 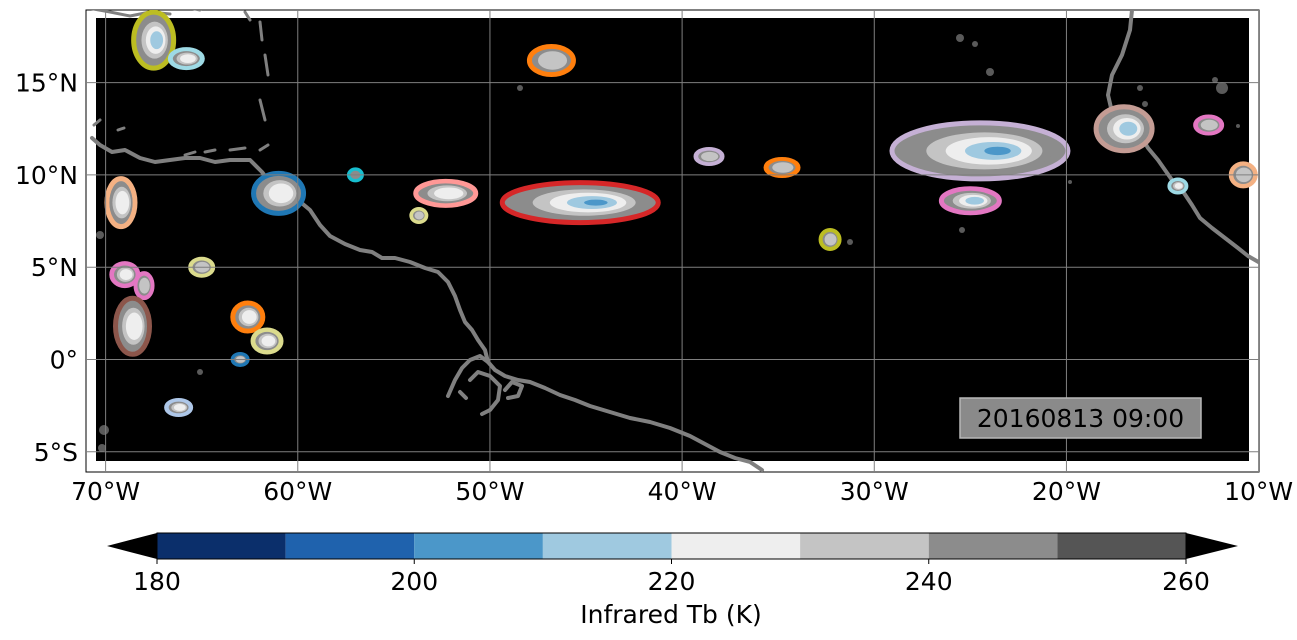 I want to click on cloud-70w-8n, so click(x=121, y=203).